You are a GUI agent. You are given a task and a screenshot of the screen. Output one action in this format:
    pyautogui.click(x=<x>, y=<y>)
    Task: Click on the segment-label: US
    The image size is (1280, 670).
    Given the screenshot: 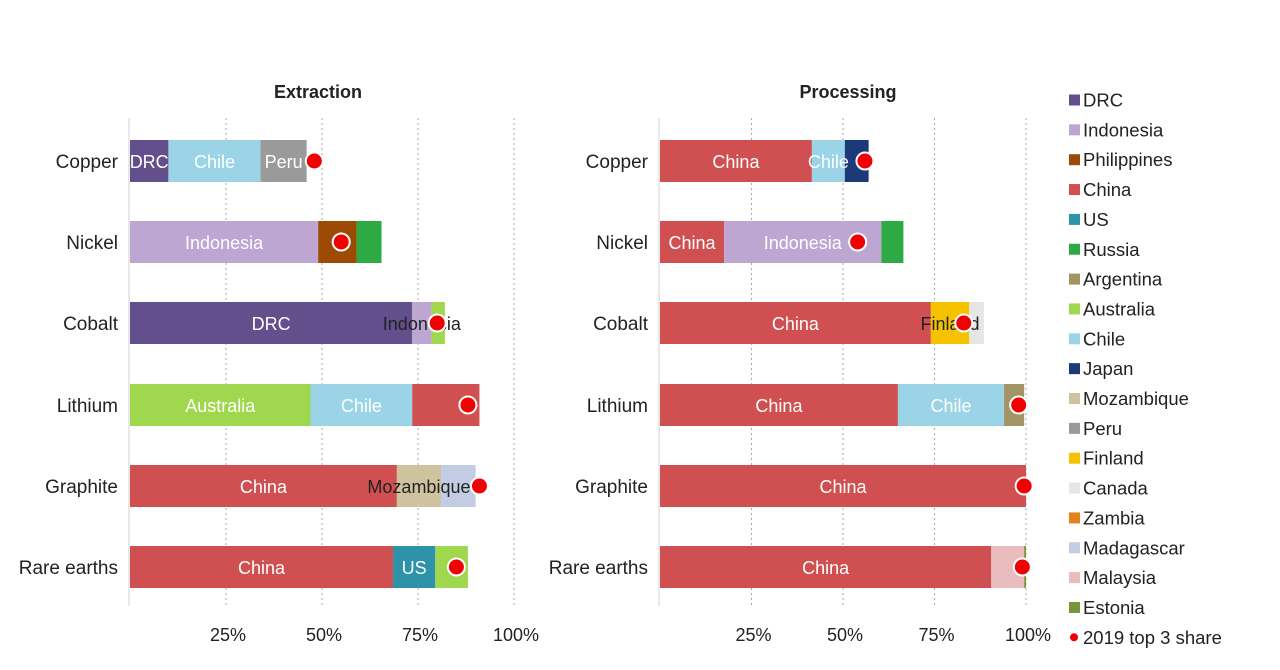 What is the action you would take?
    pyautogui.click(x=414, y=568)
    